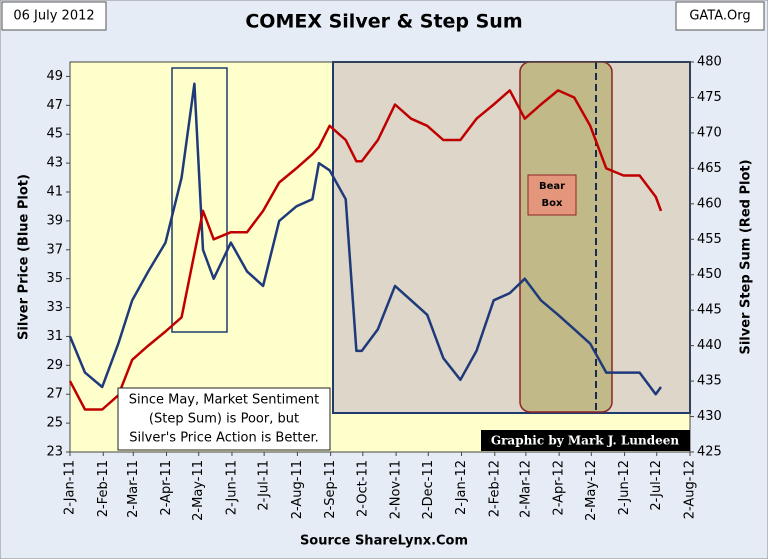 The image size is (768, 559). Describe the element at coordinates (166, 488) in the screenshot. I see `x-tick-label: 2-Apr-11` at that location.